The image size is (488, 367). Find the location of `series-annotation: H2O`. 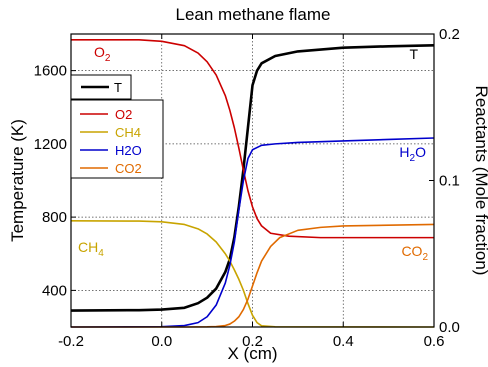

series-annotation: H2O is located at coordinates (412, 154).